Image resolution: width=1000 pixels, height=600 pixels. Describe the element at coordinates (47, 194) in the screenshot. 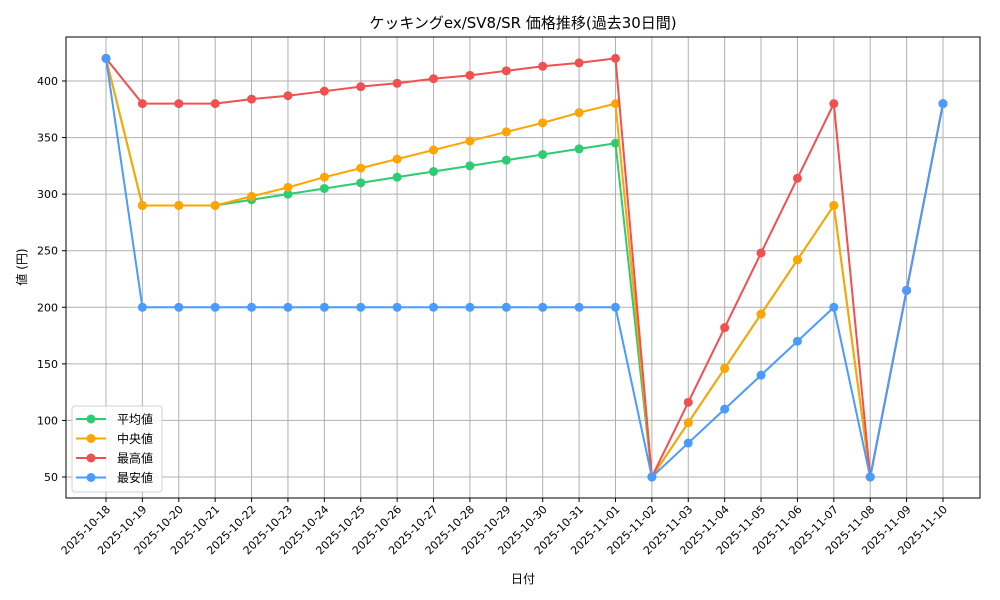

I see `y-tick-label: 300` at that location.